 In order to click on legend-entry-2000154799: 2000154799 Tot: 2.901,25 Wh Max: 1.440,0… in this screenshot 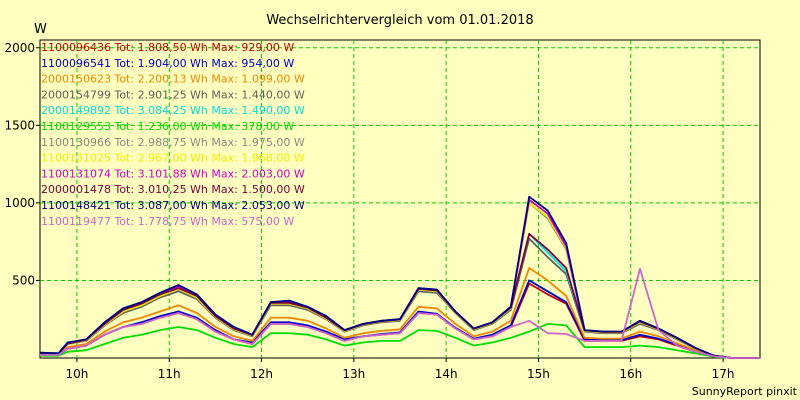, I will do `click(173, 94)`.